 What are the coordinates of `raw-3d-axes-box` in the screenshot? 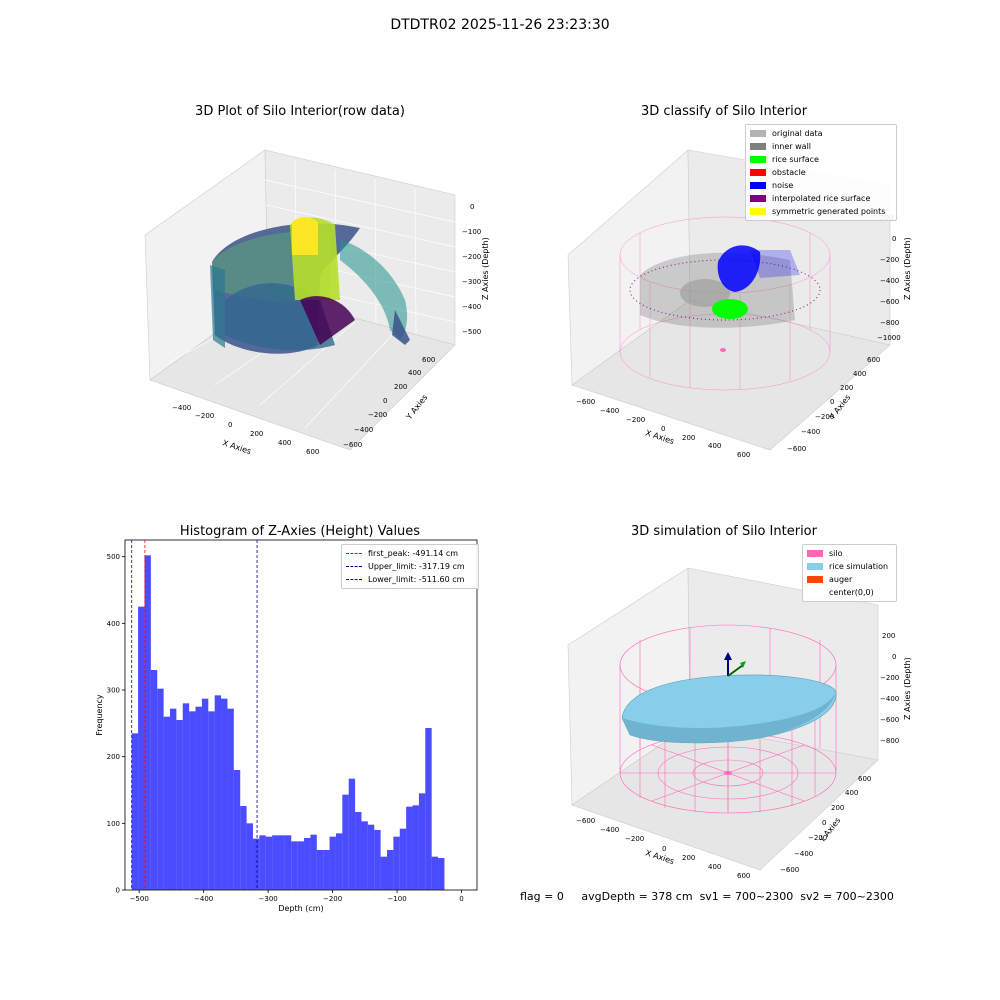 It's located at (300, 300).